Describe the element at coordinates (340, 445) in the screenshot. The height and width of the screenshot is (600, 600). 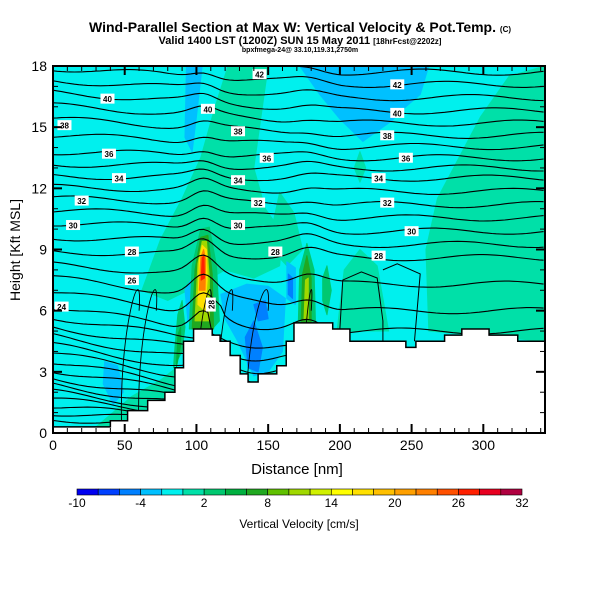
I see `x-tick-label: 200` at that location.